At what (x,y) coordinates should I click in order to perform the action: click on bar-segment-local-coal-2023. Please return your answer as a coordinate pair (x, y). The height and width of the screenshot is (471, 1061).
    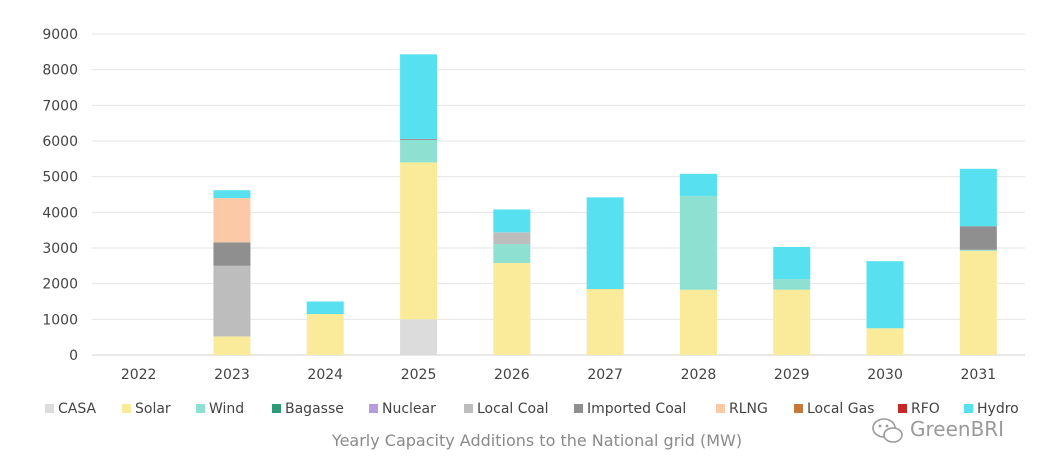
    Looking at the image, I should click on (232, 301).